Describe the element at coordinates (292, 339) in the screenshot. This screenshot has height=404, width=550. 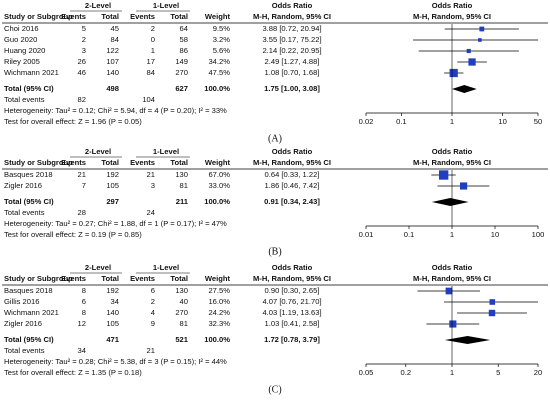
I see `total-cell: 1.72 [0.78, 3.79]` at that location.